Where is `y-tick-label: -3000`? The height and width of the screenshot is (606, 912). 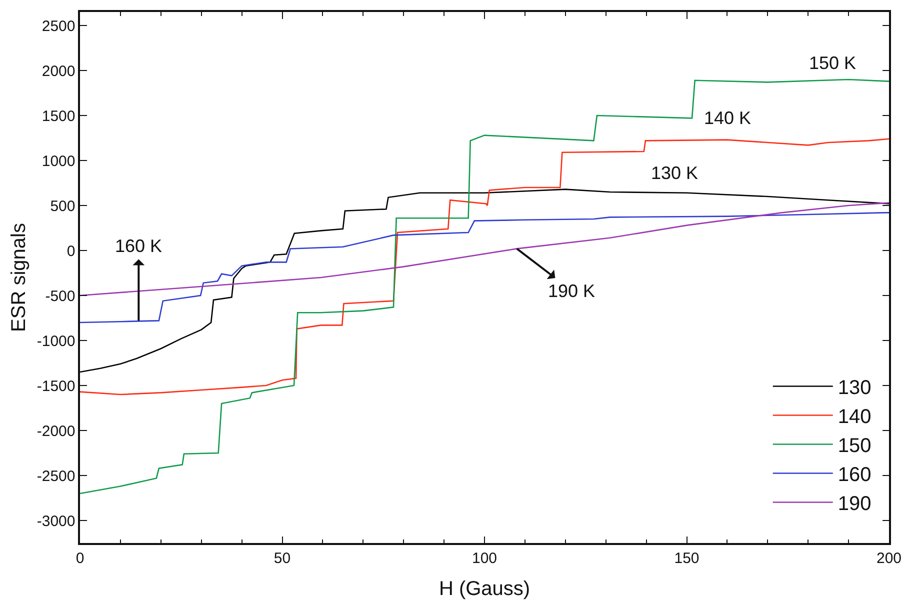
y-tick-label: -3000 is located at coordinates (56, 521).